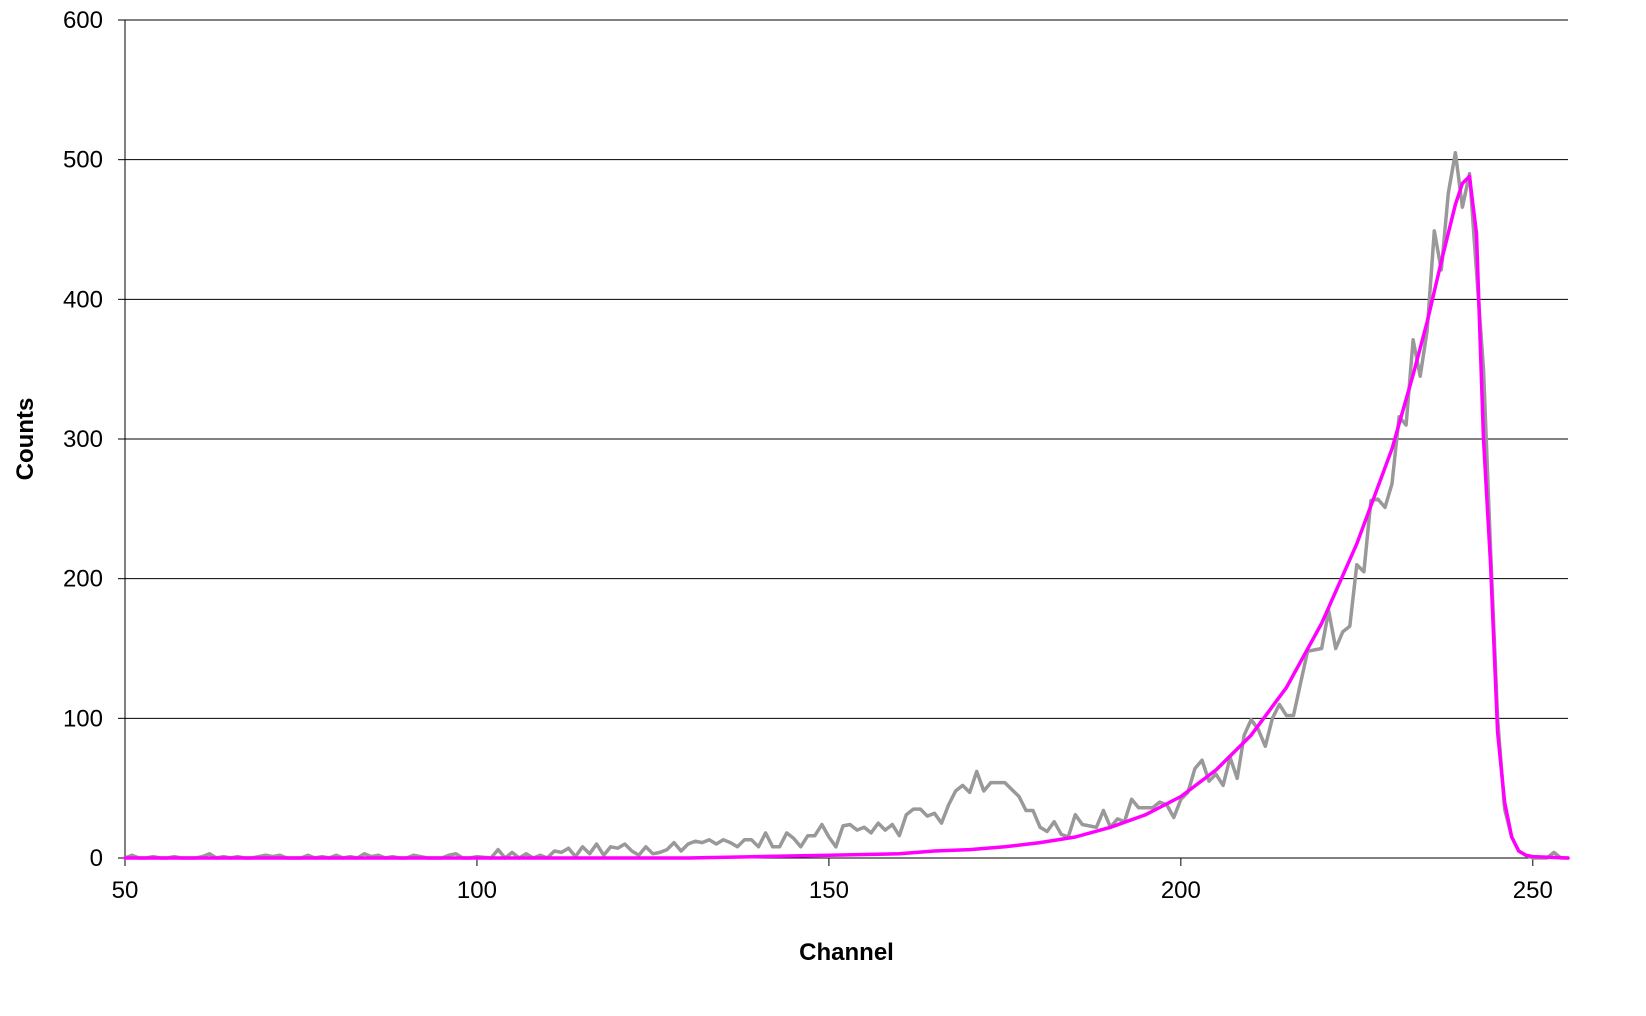 Image resolution: width=1646 pixels, height=1016 pixels. What do you see at coordinates (846, 952) in the screenshot?
I see `x-axis-title: Channel` at bounding box center [846, 952].